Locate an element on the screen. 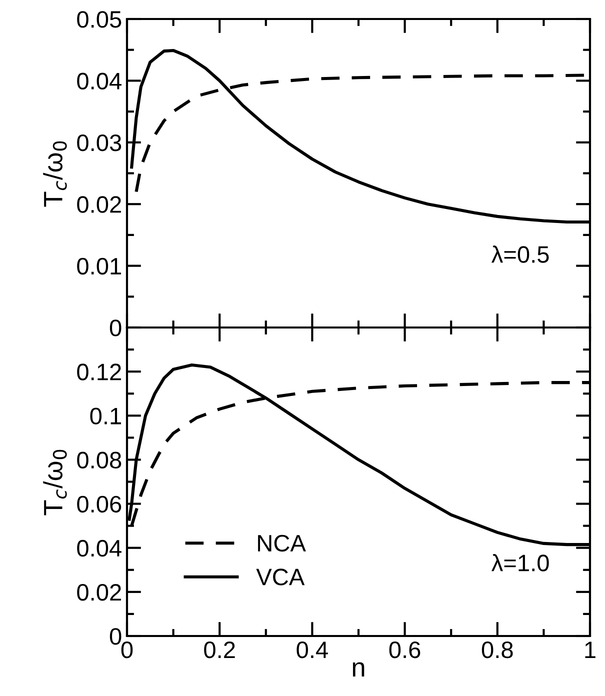 This screenshot has width=605, height=696. y-tick-label: 0.06 is located at coordinates (99, 504).